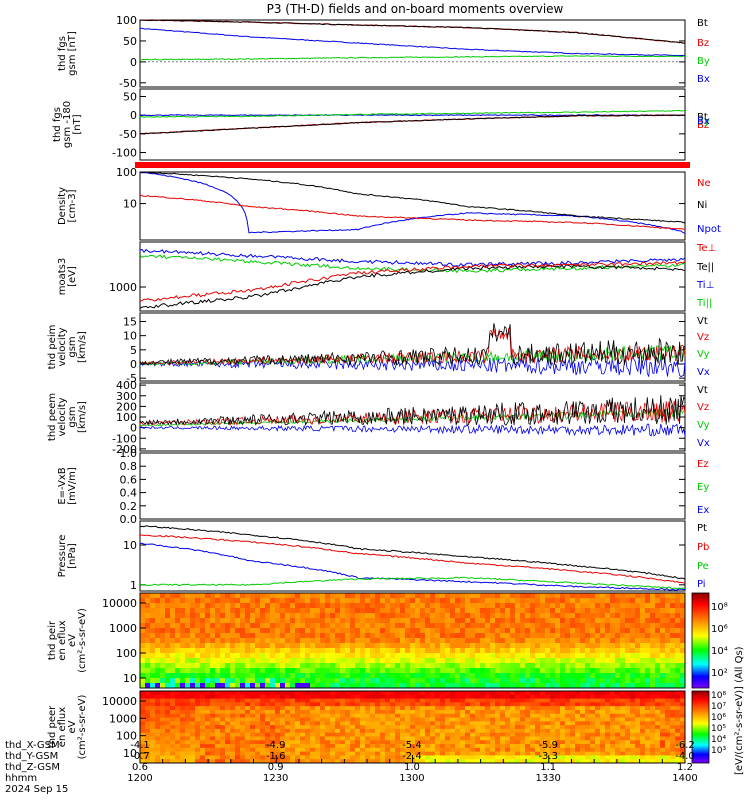  What do you see at coordinates (62, 276) in the screenshot?
I see `panel-ylabel: moats3` at bounding box center [62, 276].